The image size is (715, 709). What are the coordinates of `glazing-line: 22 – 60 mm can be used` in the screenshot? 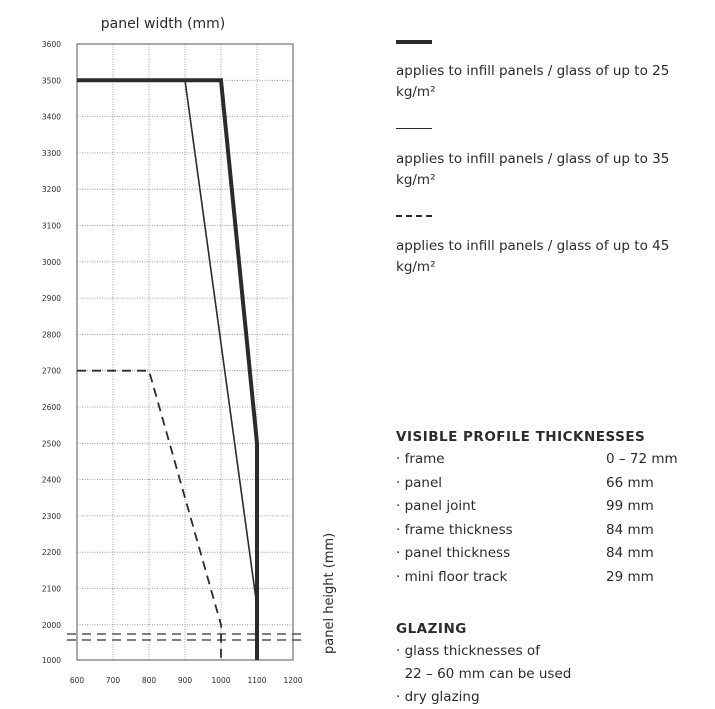 It's located at (484, 674).